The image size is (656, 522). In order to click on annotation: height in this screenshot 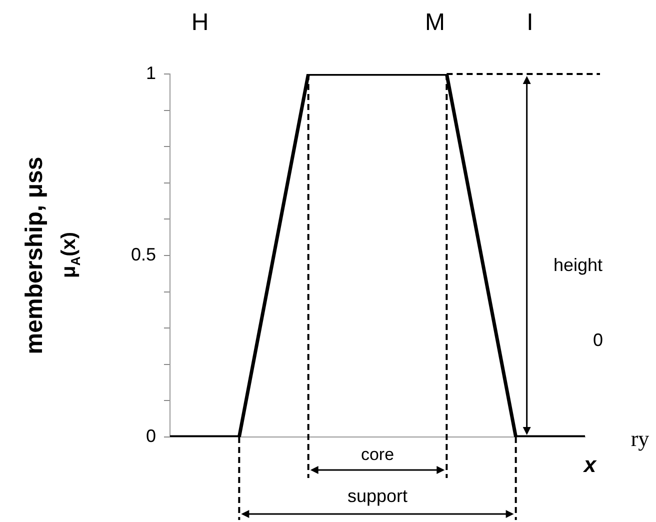, I will do `click(578, 265)`.